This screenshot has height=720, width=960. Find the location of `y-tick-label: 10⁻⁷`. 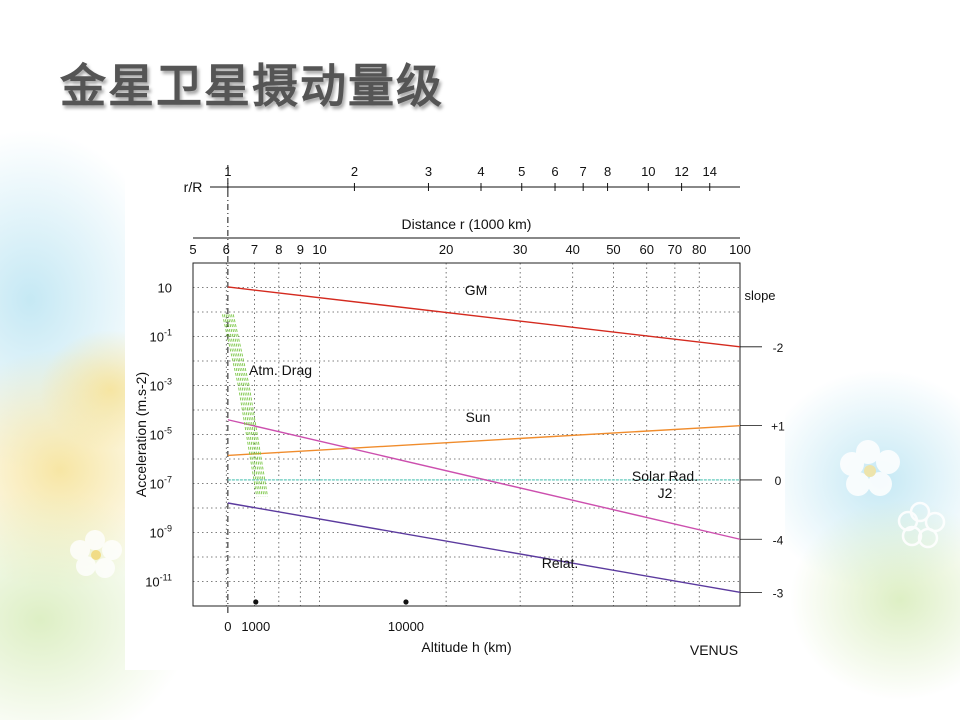

y-tick-label: 10⁻⁷ is located at coordinates (161, 483).